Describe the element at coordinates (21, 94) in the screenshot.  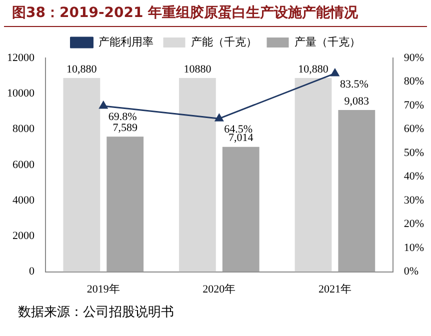
I see `y-tick-label: 10000` at that location.